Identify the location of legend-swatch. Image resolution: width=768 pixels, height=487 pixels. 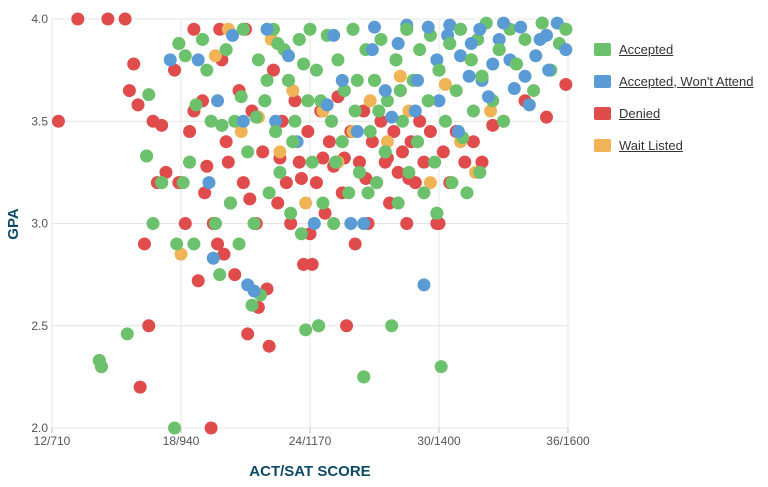
(602, 113).